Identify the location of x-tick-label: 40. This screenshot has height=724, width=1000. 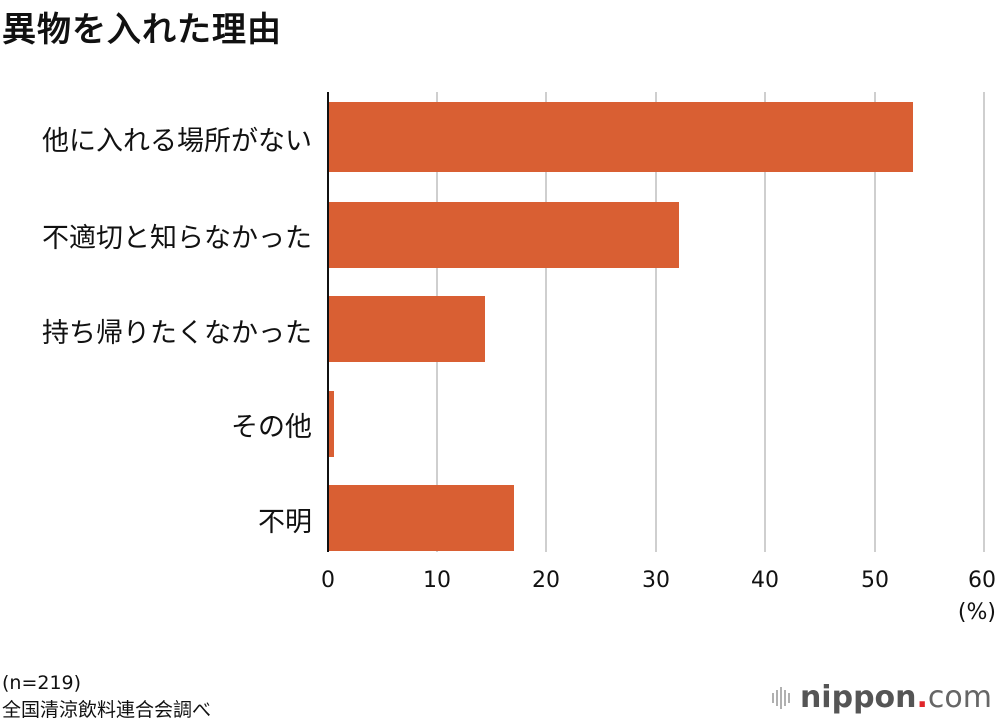
(765, 580).